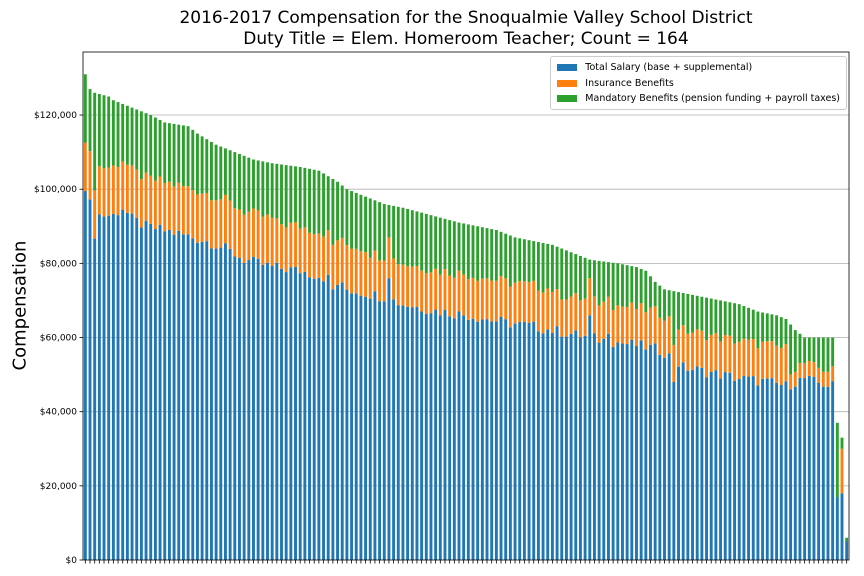 Image resolution: width=864 pixels, height=576 pixels. I want to click on y-tick-label-1: $20,000, so click(58, 487).